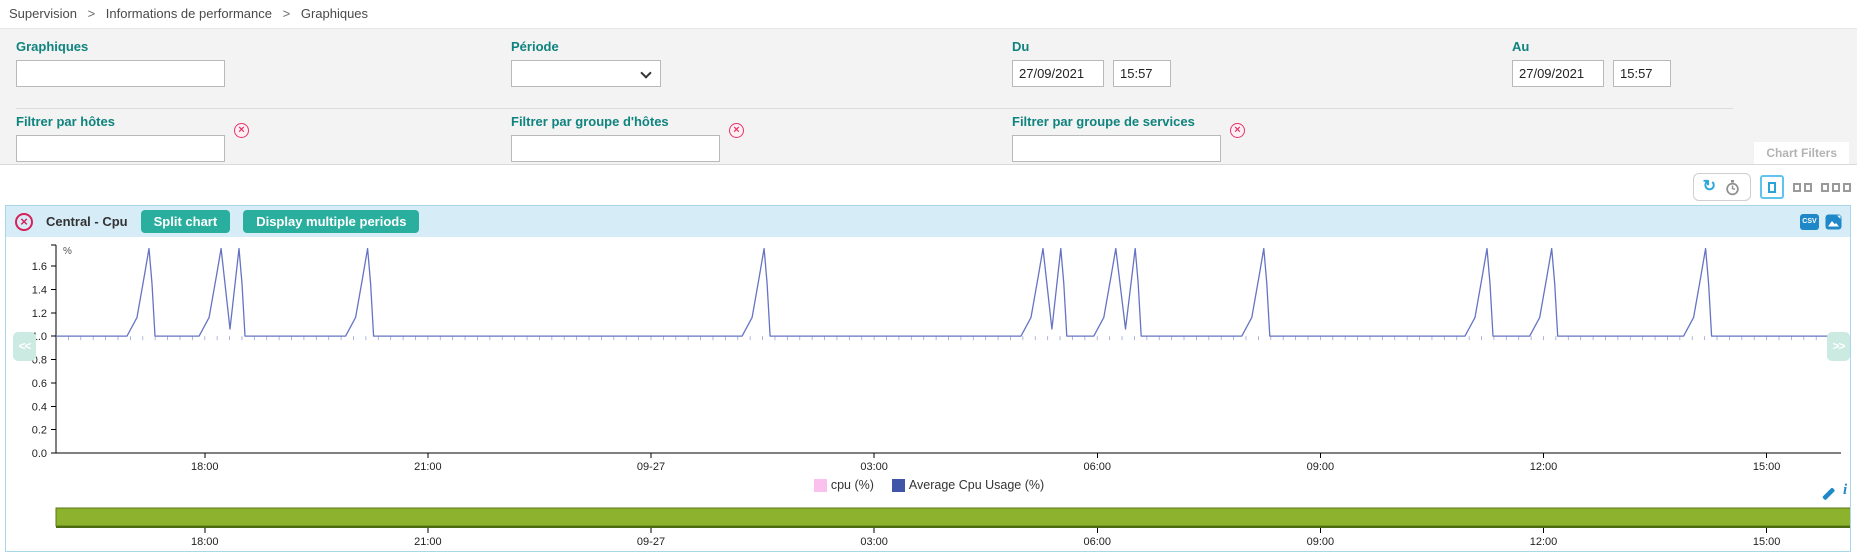 The image size is (1857, 560). What do you see at coordinates (120, 73) in the screenshot?
I see `graphs-input` at bounding box center [120, 73].